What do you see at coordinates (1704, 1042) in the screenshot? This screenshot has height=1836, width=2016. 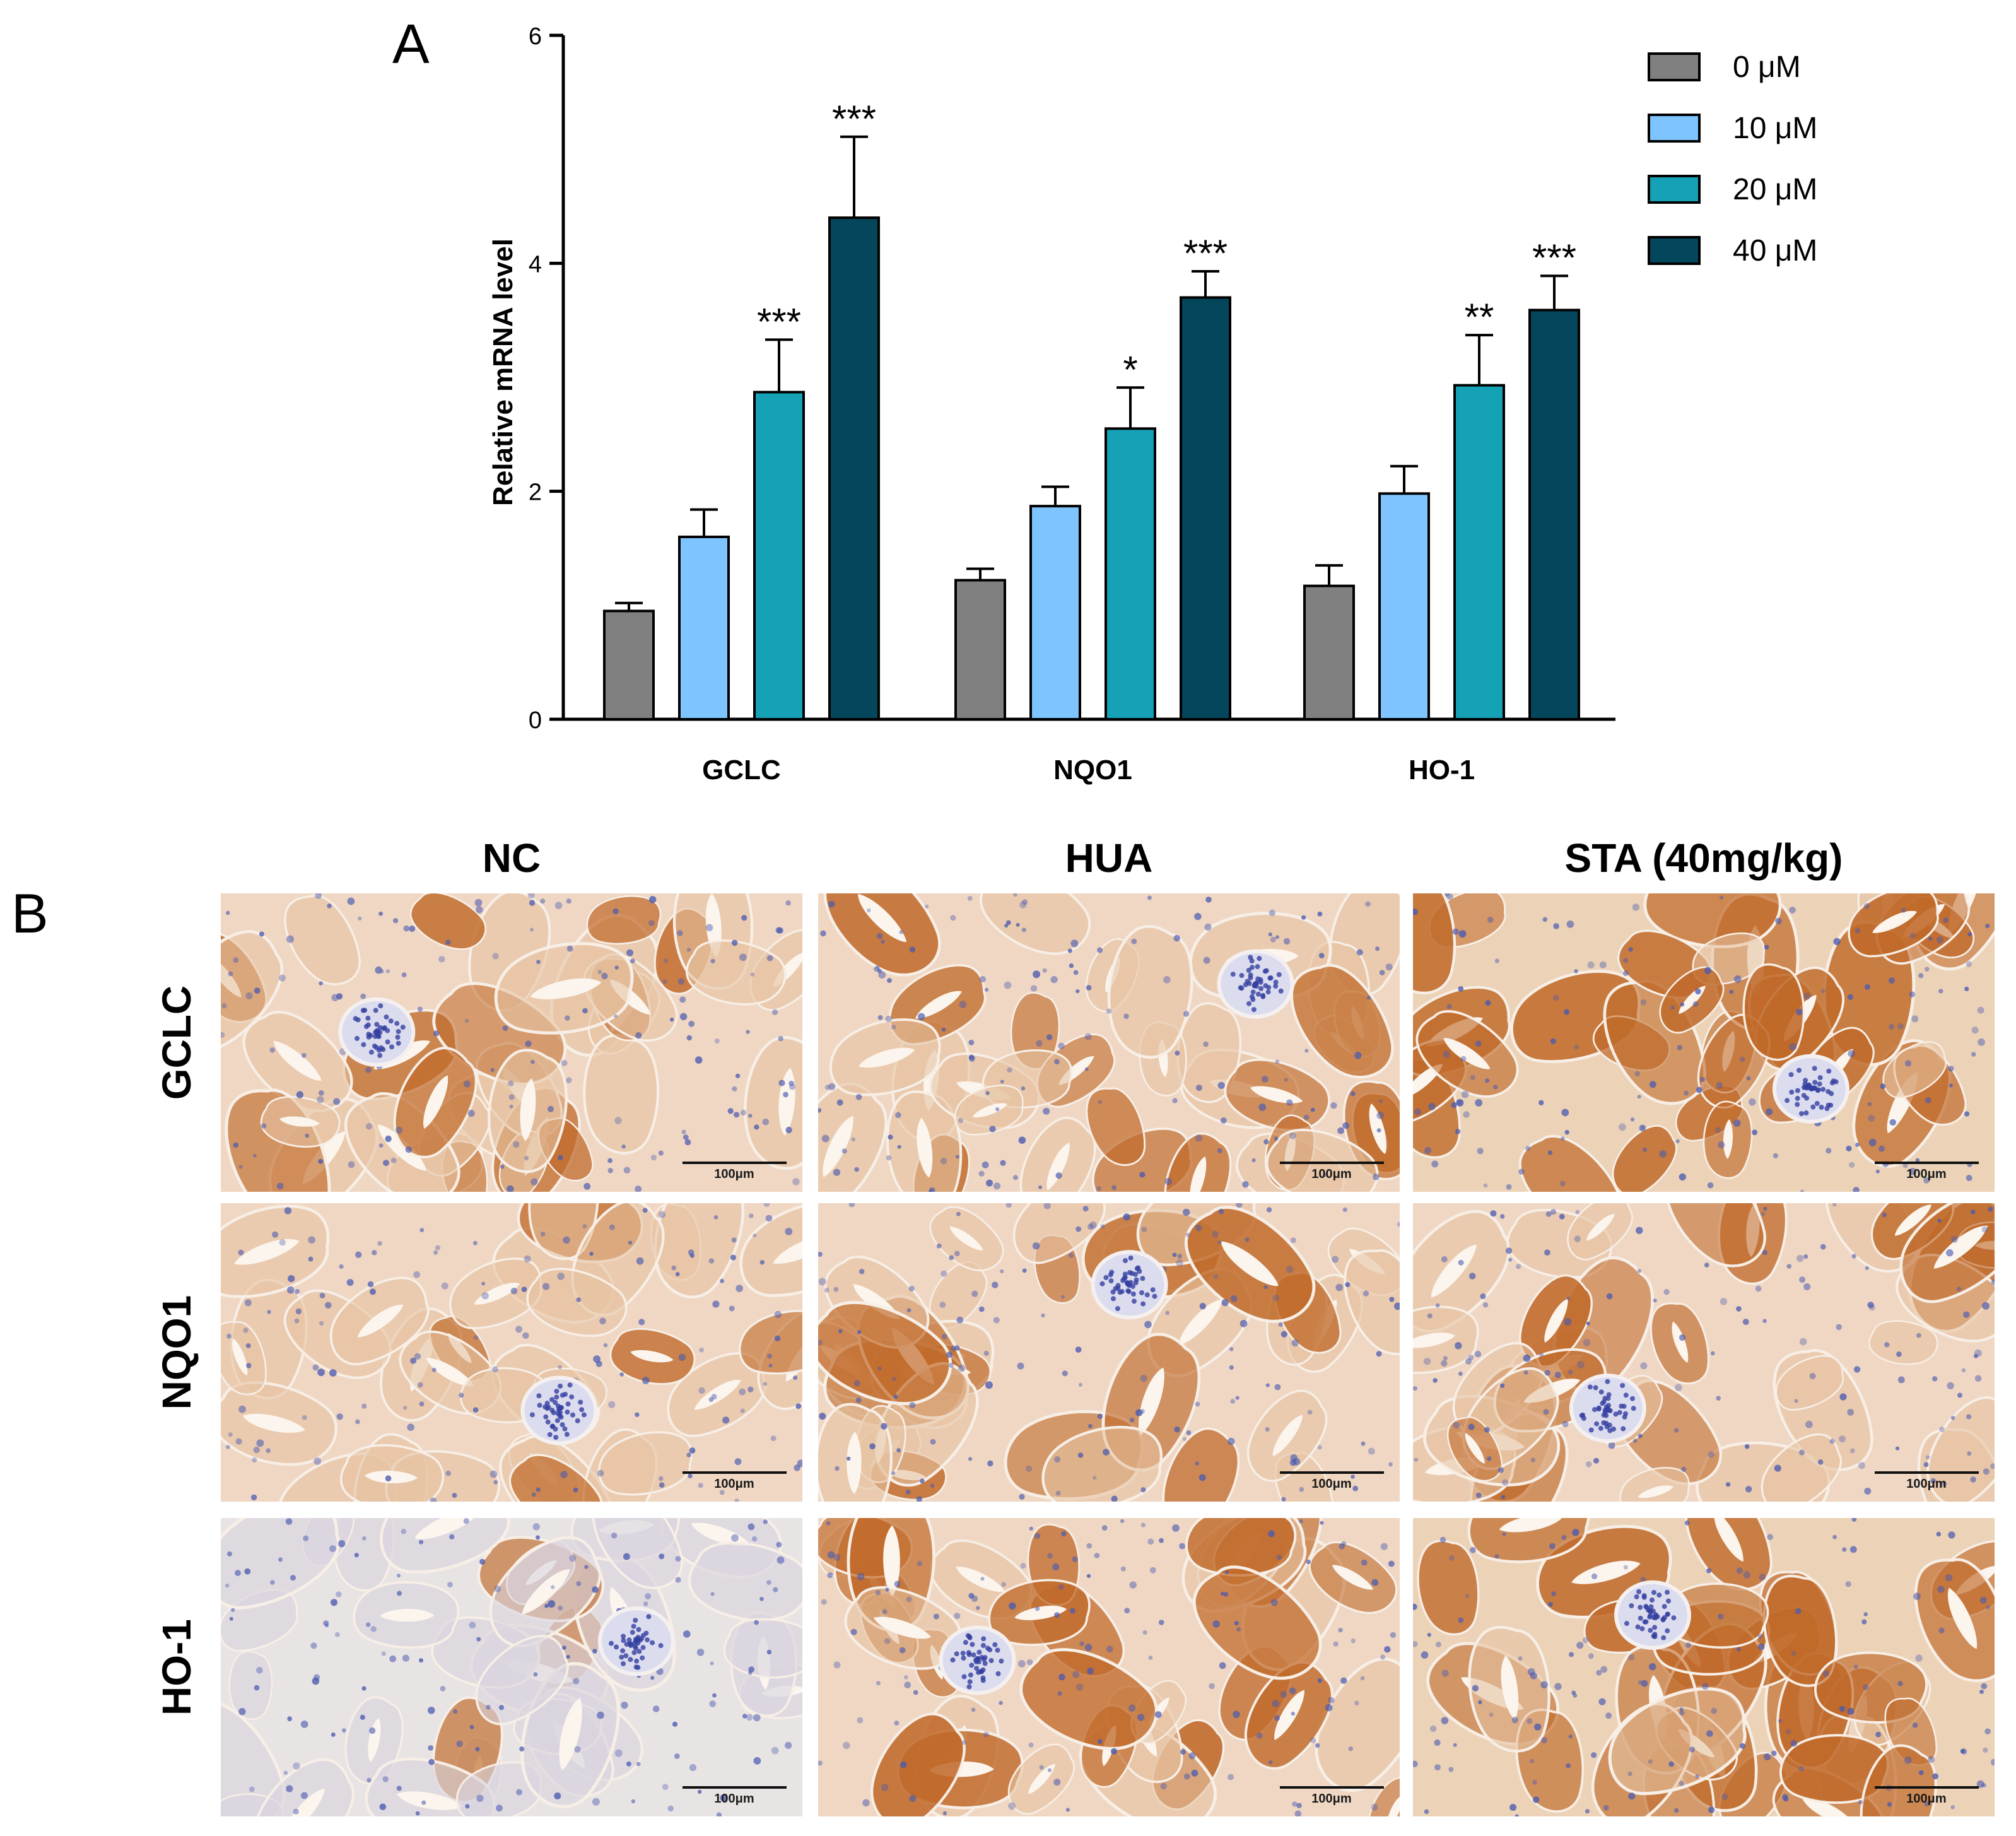 I see `micrograph: 100μm` at bounding box center [1704, 1042].